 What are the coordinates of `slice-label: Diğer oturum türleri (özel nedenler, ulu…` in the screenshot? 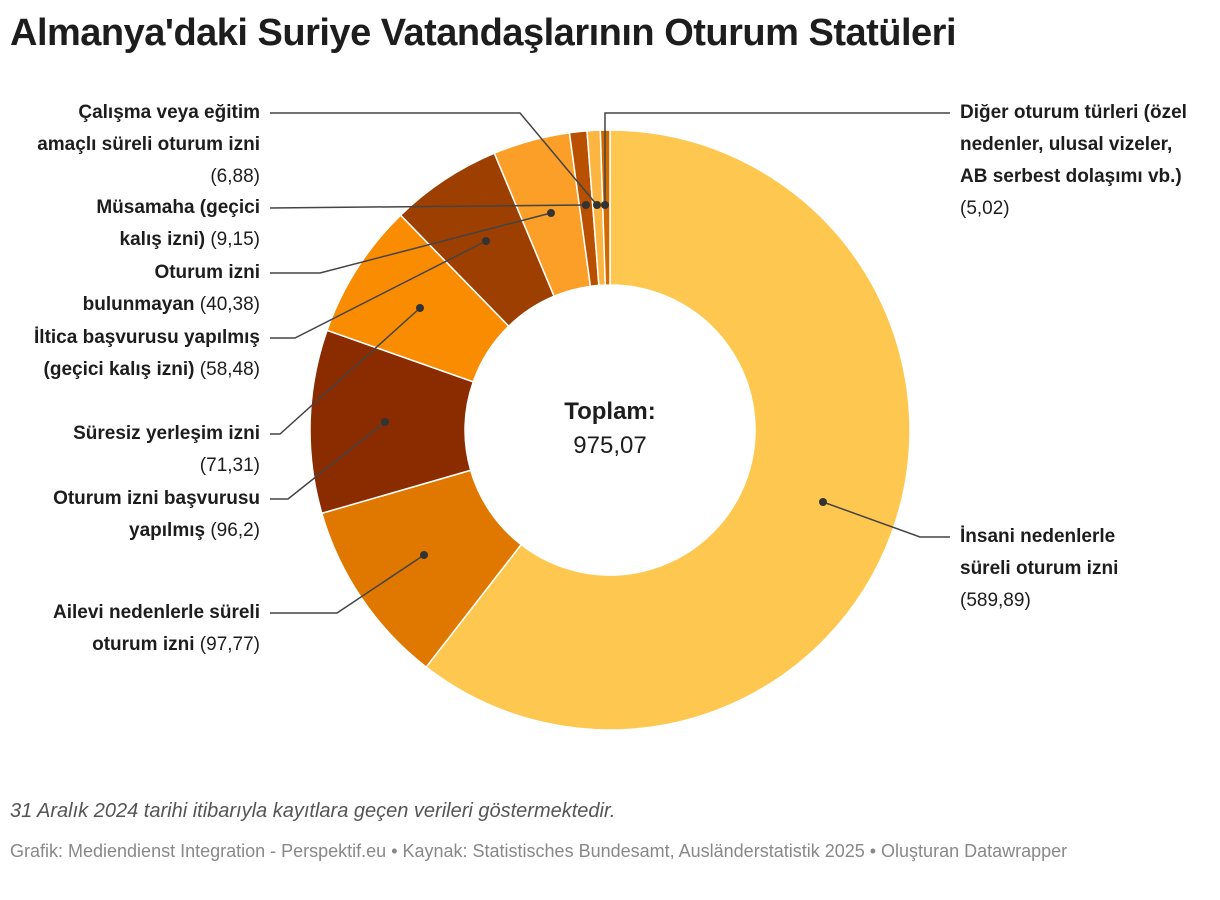 It's located at (1080, 161).